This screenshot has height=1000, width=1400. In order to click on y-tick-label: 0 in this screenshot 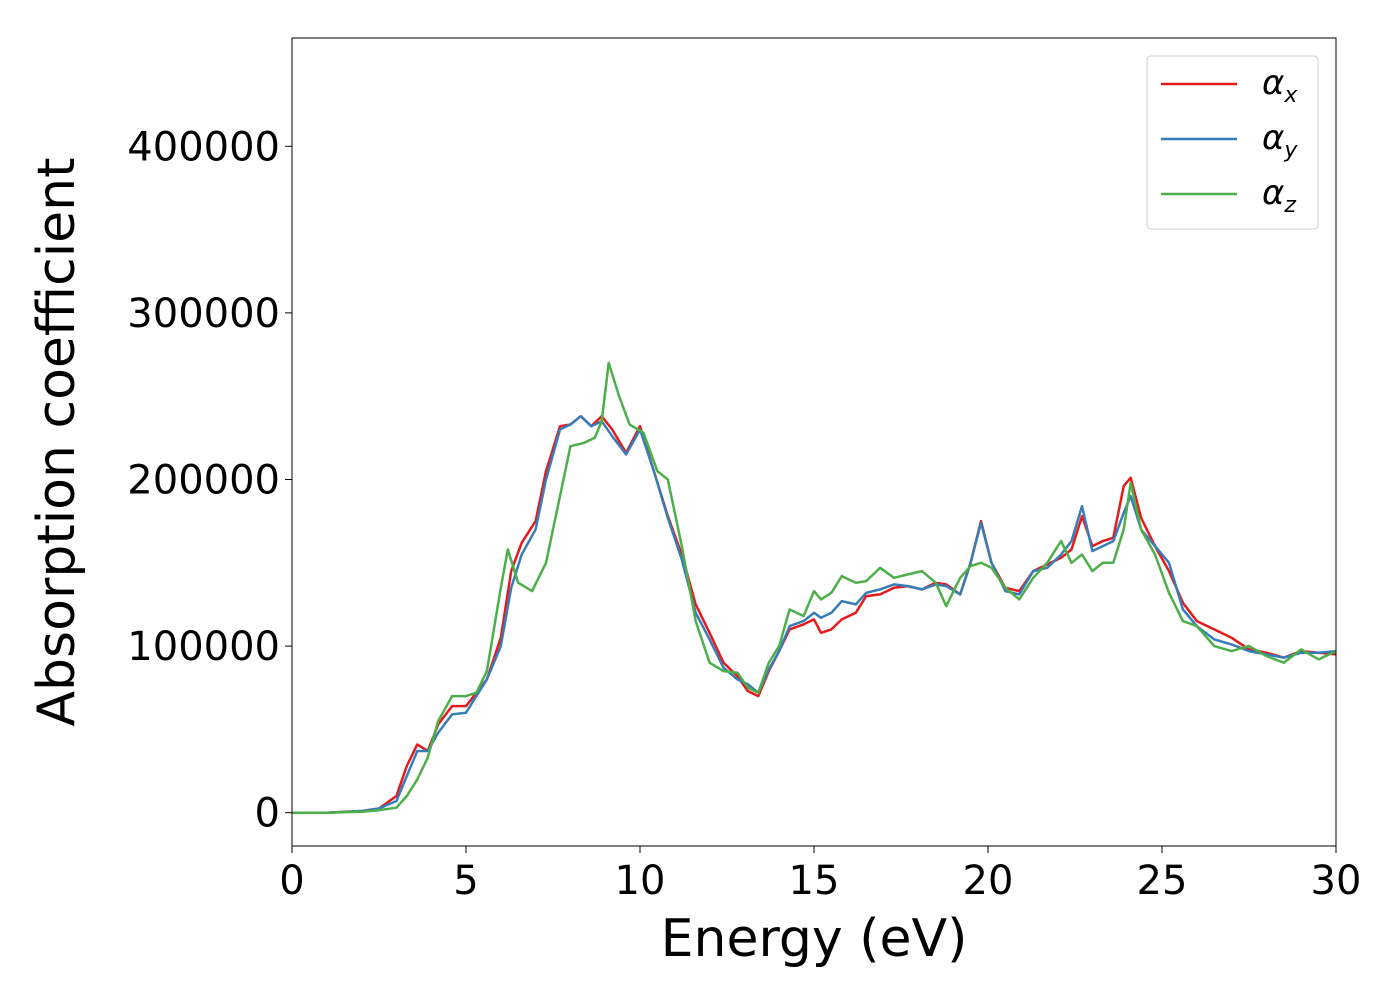, I will do `click(267, 814)`.